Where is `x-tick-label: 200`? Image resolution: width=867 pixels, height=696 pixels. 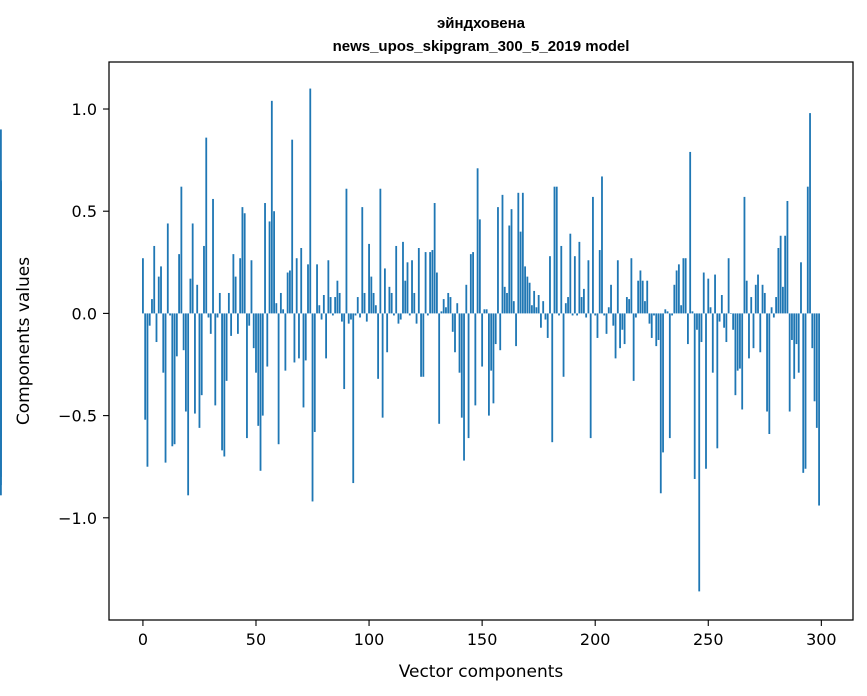 x-tick-label: 200 is located at coordinates (595, 639).